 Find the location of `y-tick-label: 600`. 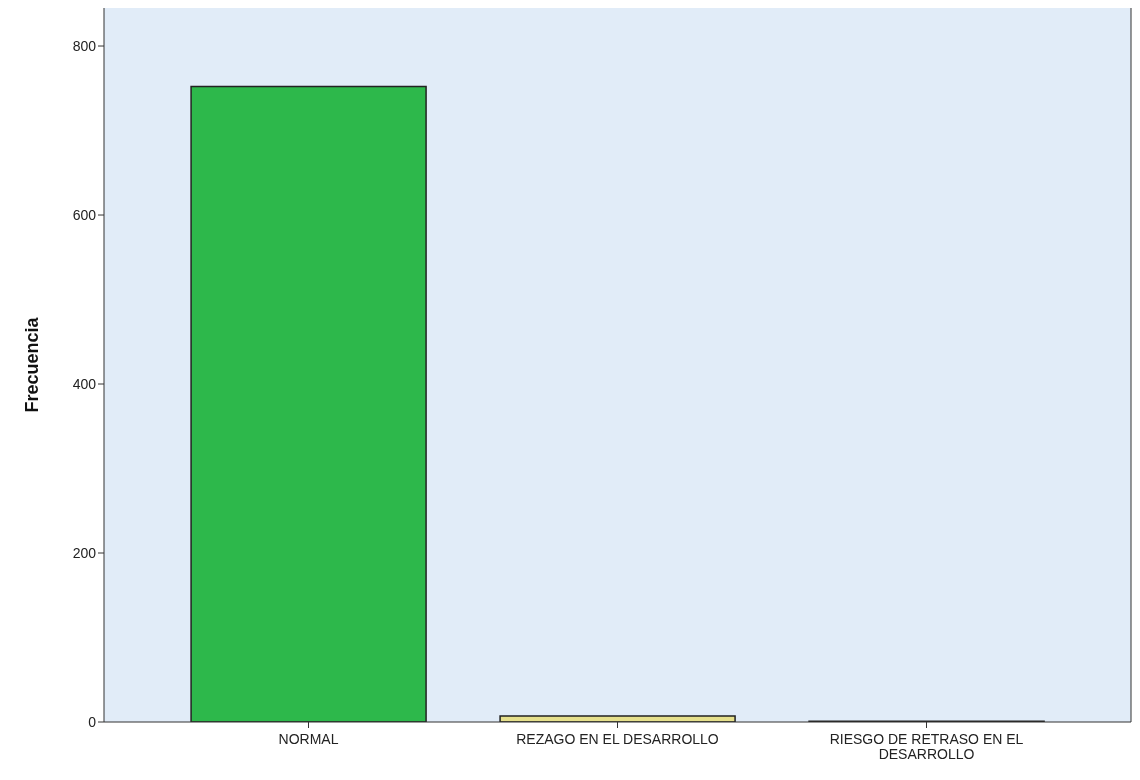

y-tick-label: 600 is located at coordinates (84, 214).